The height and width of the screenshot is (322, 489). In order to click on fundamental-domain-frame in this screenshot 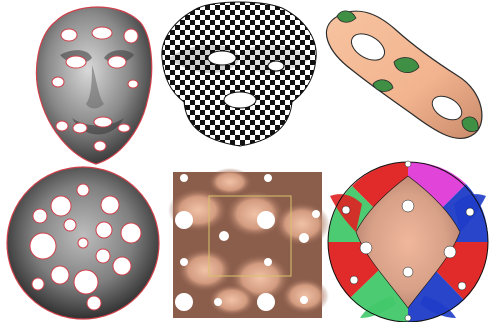, I will do `click(250, 236)`.